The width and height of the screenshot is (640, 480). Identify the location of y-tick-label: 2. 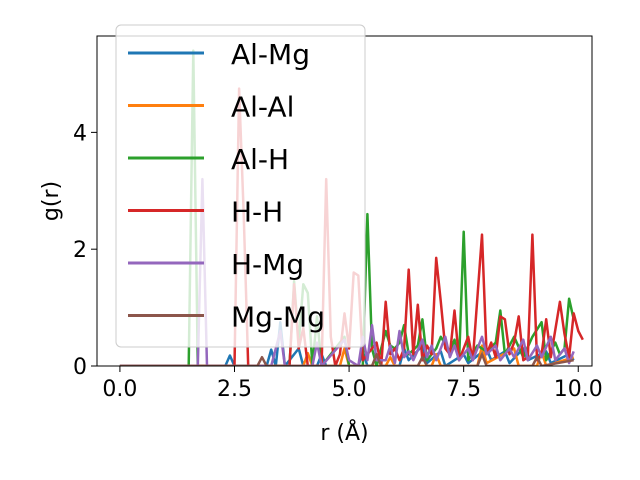
(80, 250).